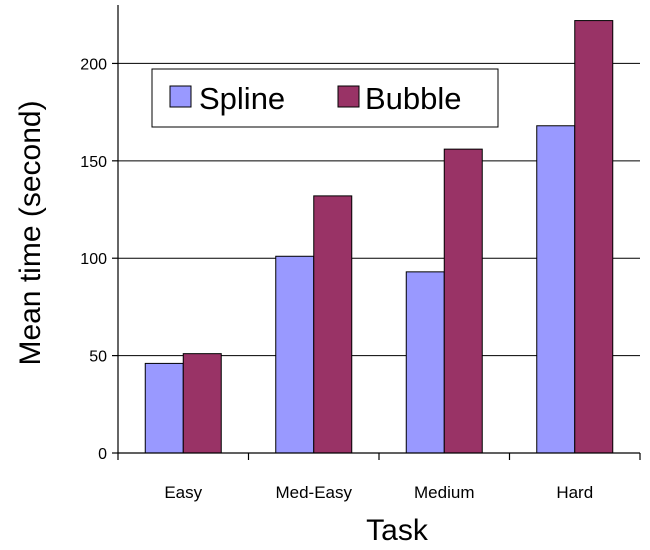  Describe the element at coordinates (98, 357) in the screenshot. I see `y-tick-label: 50` at that location.